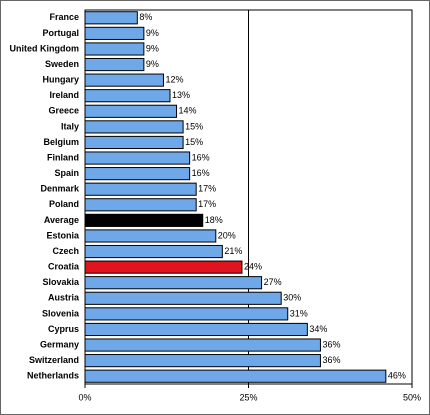 The width and height of the screenshot is (430, 415). I want to click on x-tick-label: 25%, so click(248, 397).